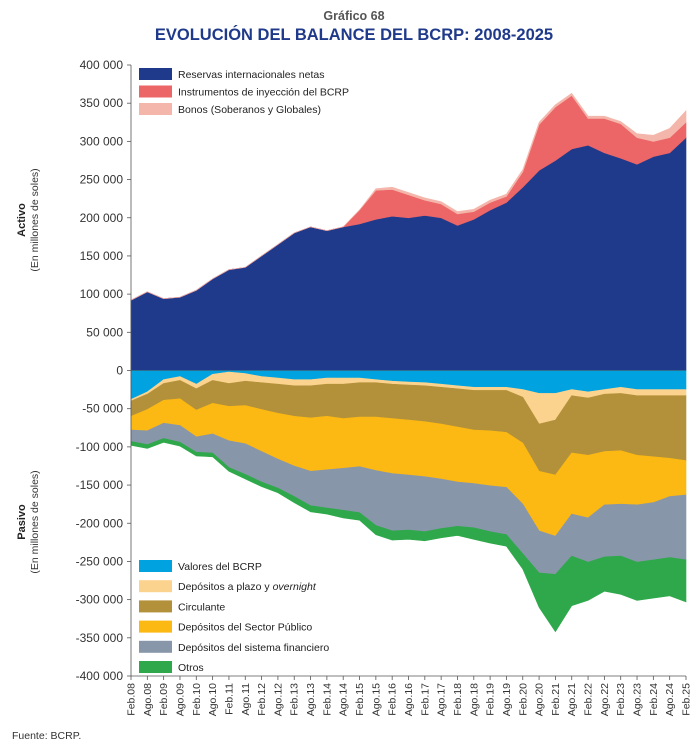 The height and width of the screenshot is (751, 700). Describe the element at coordinates (263, 93) in the screenshot. I see `activo-legend-label-1: Instrumentos de inyección del BCRP` at that location.